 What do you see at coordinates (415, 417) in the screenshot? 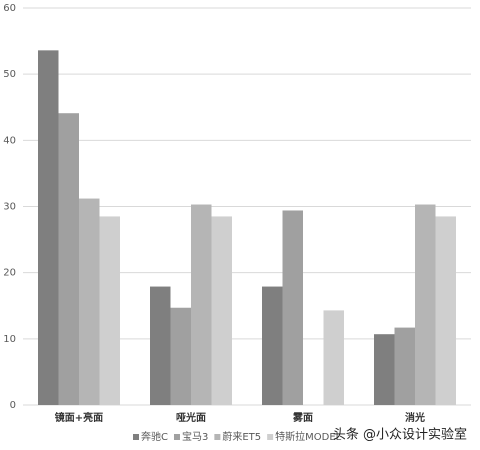
I see `x-tick-label: 消光` at bounding box center [415, 417].